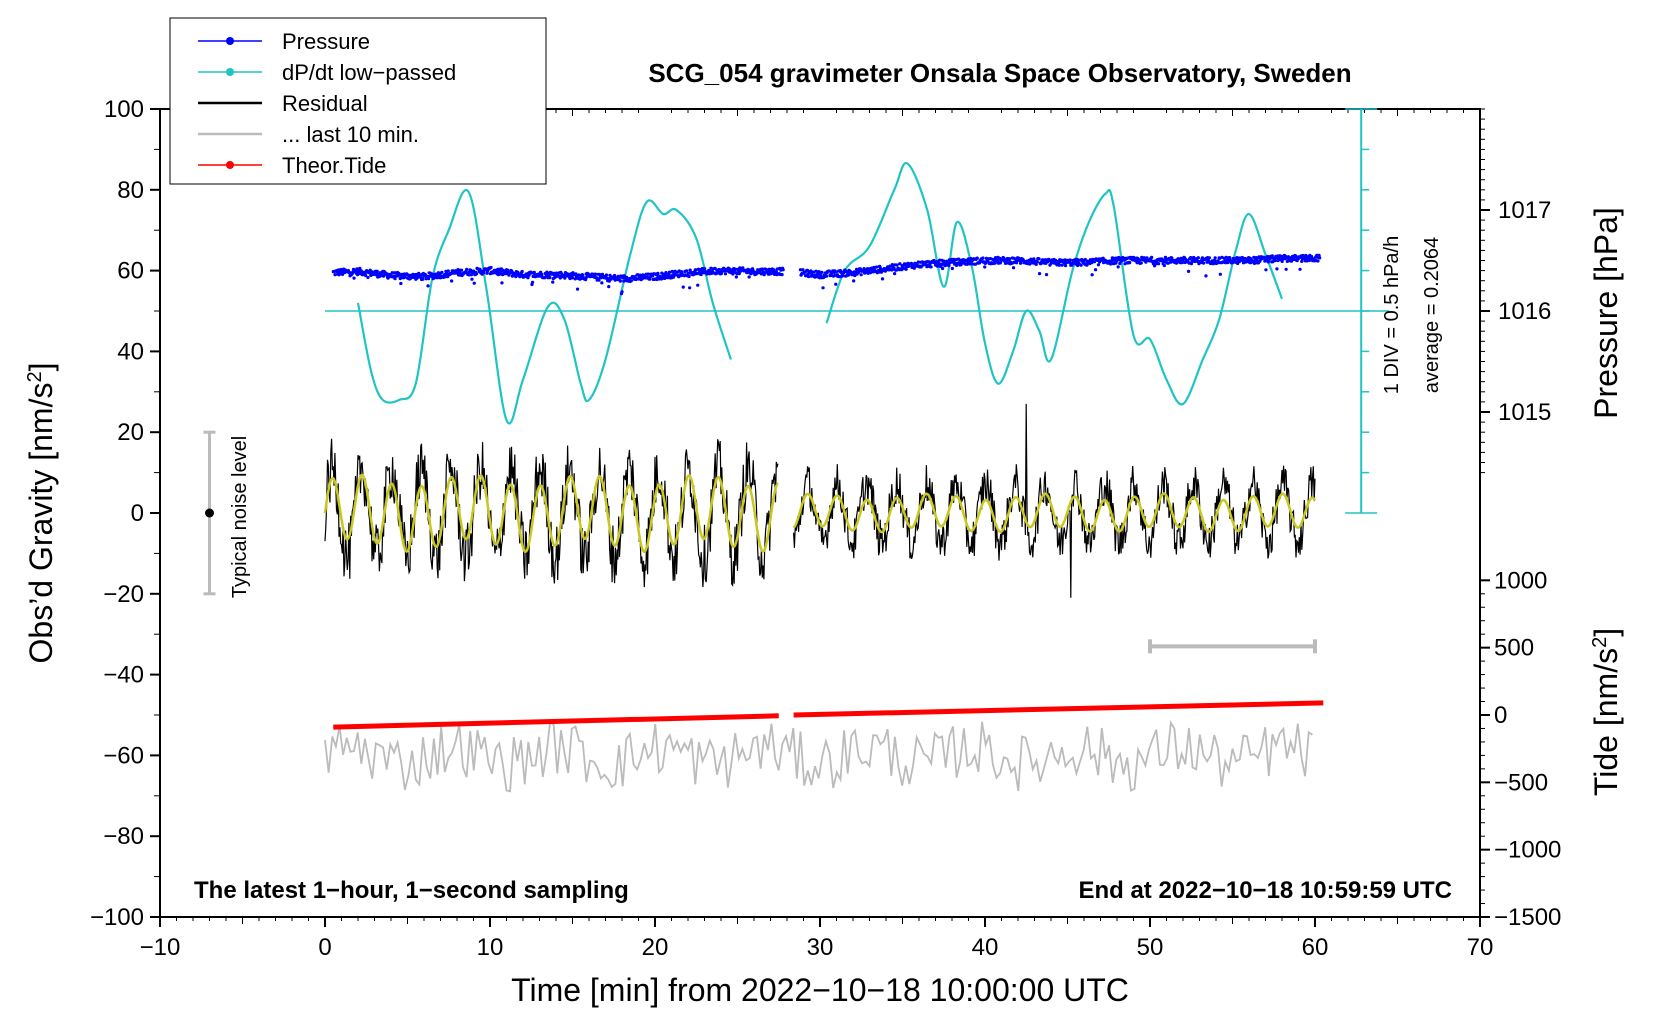 This screenshot has height=1020, width=1660. I want to click on x-tick-label: 60, so click(1315, 947).